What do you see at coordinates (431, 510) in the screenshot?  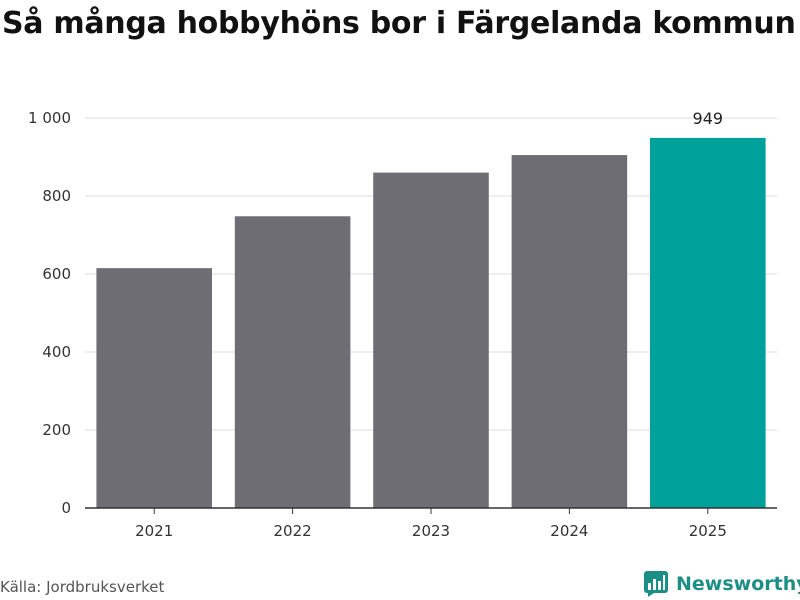 I see `axes` at bounding box center [431, 510].